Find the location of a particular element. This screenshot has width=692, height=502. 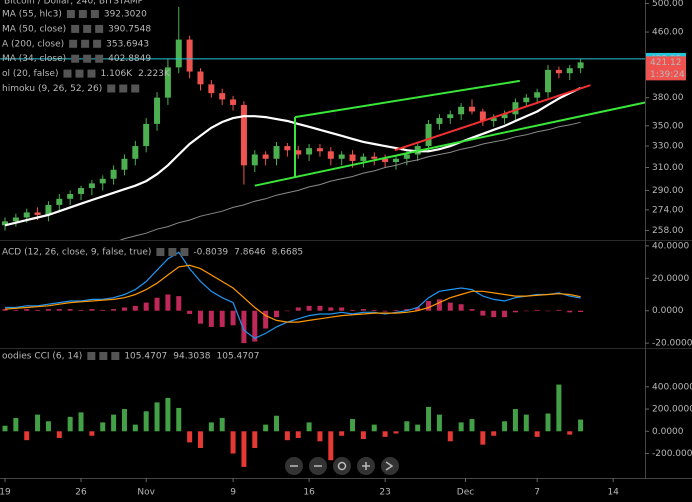

legend-label: himoku (9, 26, 52, 26) is located at coordinates (52, 89).